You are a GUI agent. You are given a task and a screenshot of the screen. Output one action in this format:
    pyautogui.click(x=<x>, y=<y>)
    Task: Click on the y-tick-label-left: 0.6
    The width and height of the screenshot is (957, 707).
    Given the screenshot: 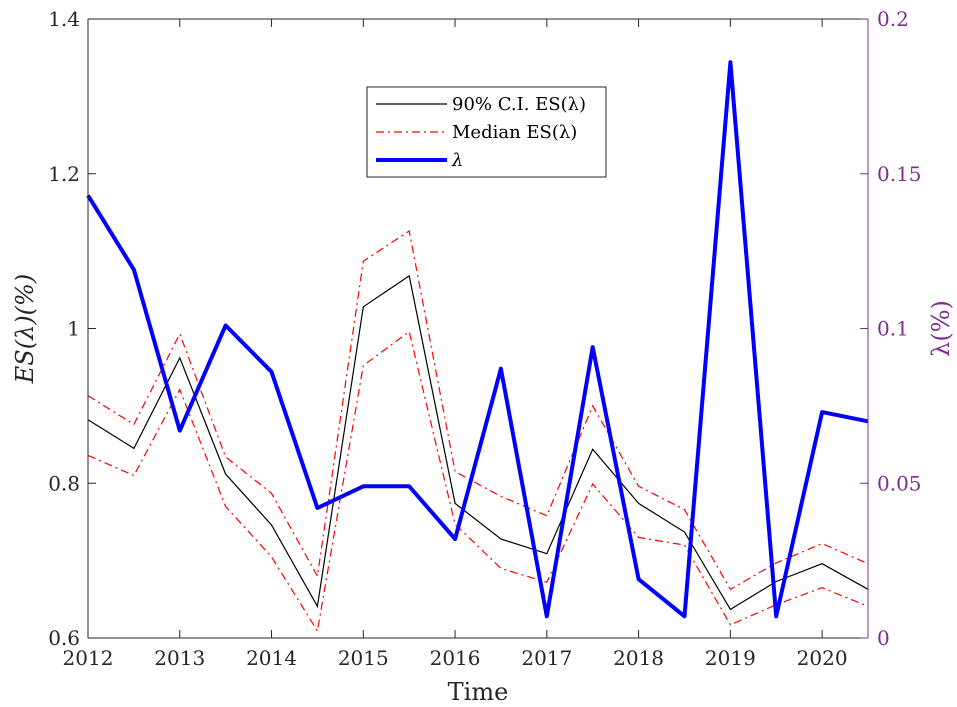 What is the action you would take?
    pyautogui.click(x=64, y=638)
    